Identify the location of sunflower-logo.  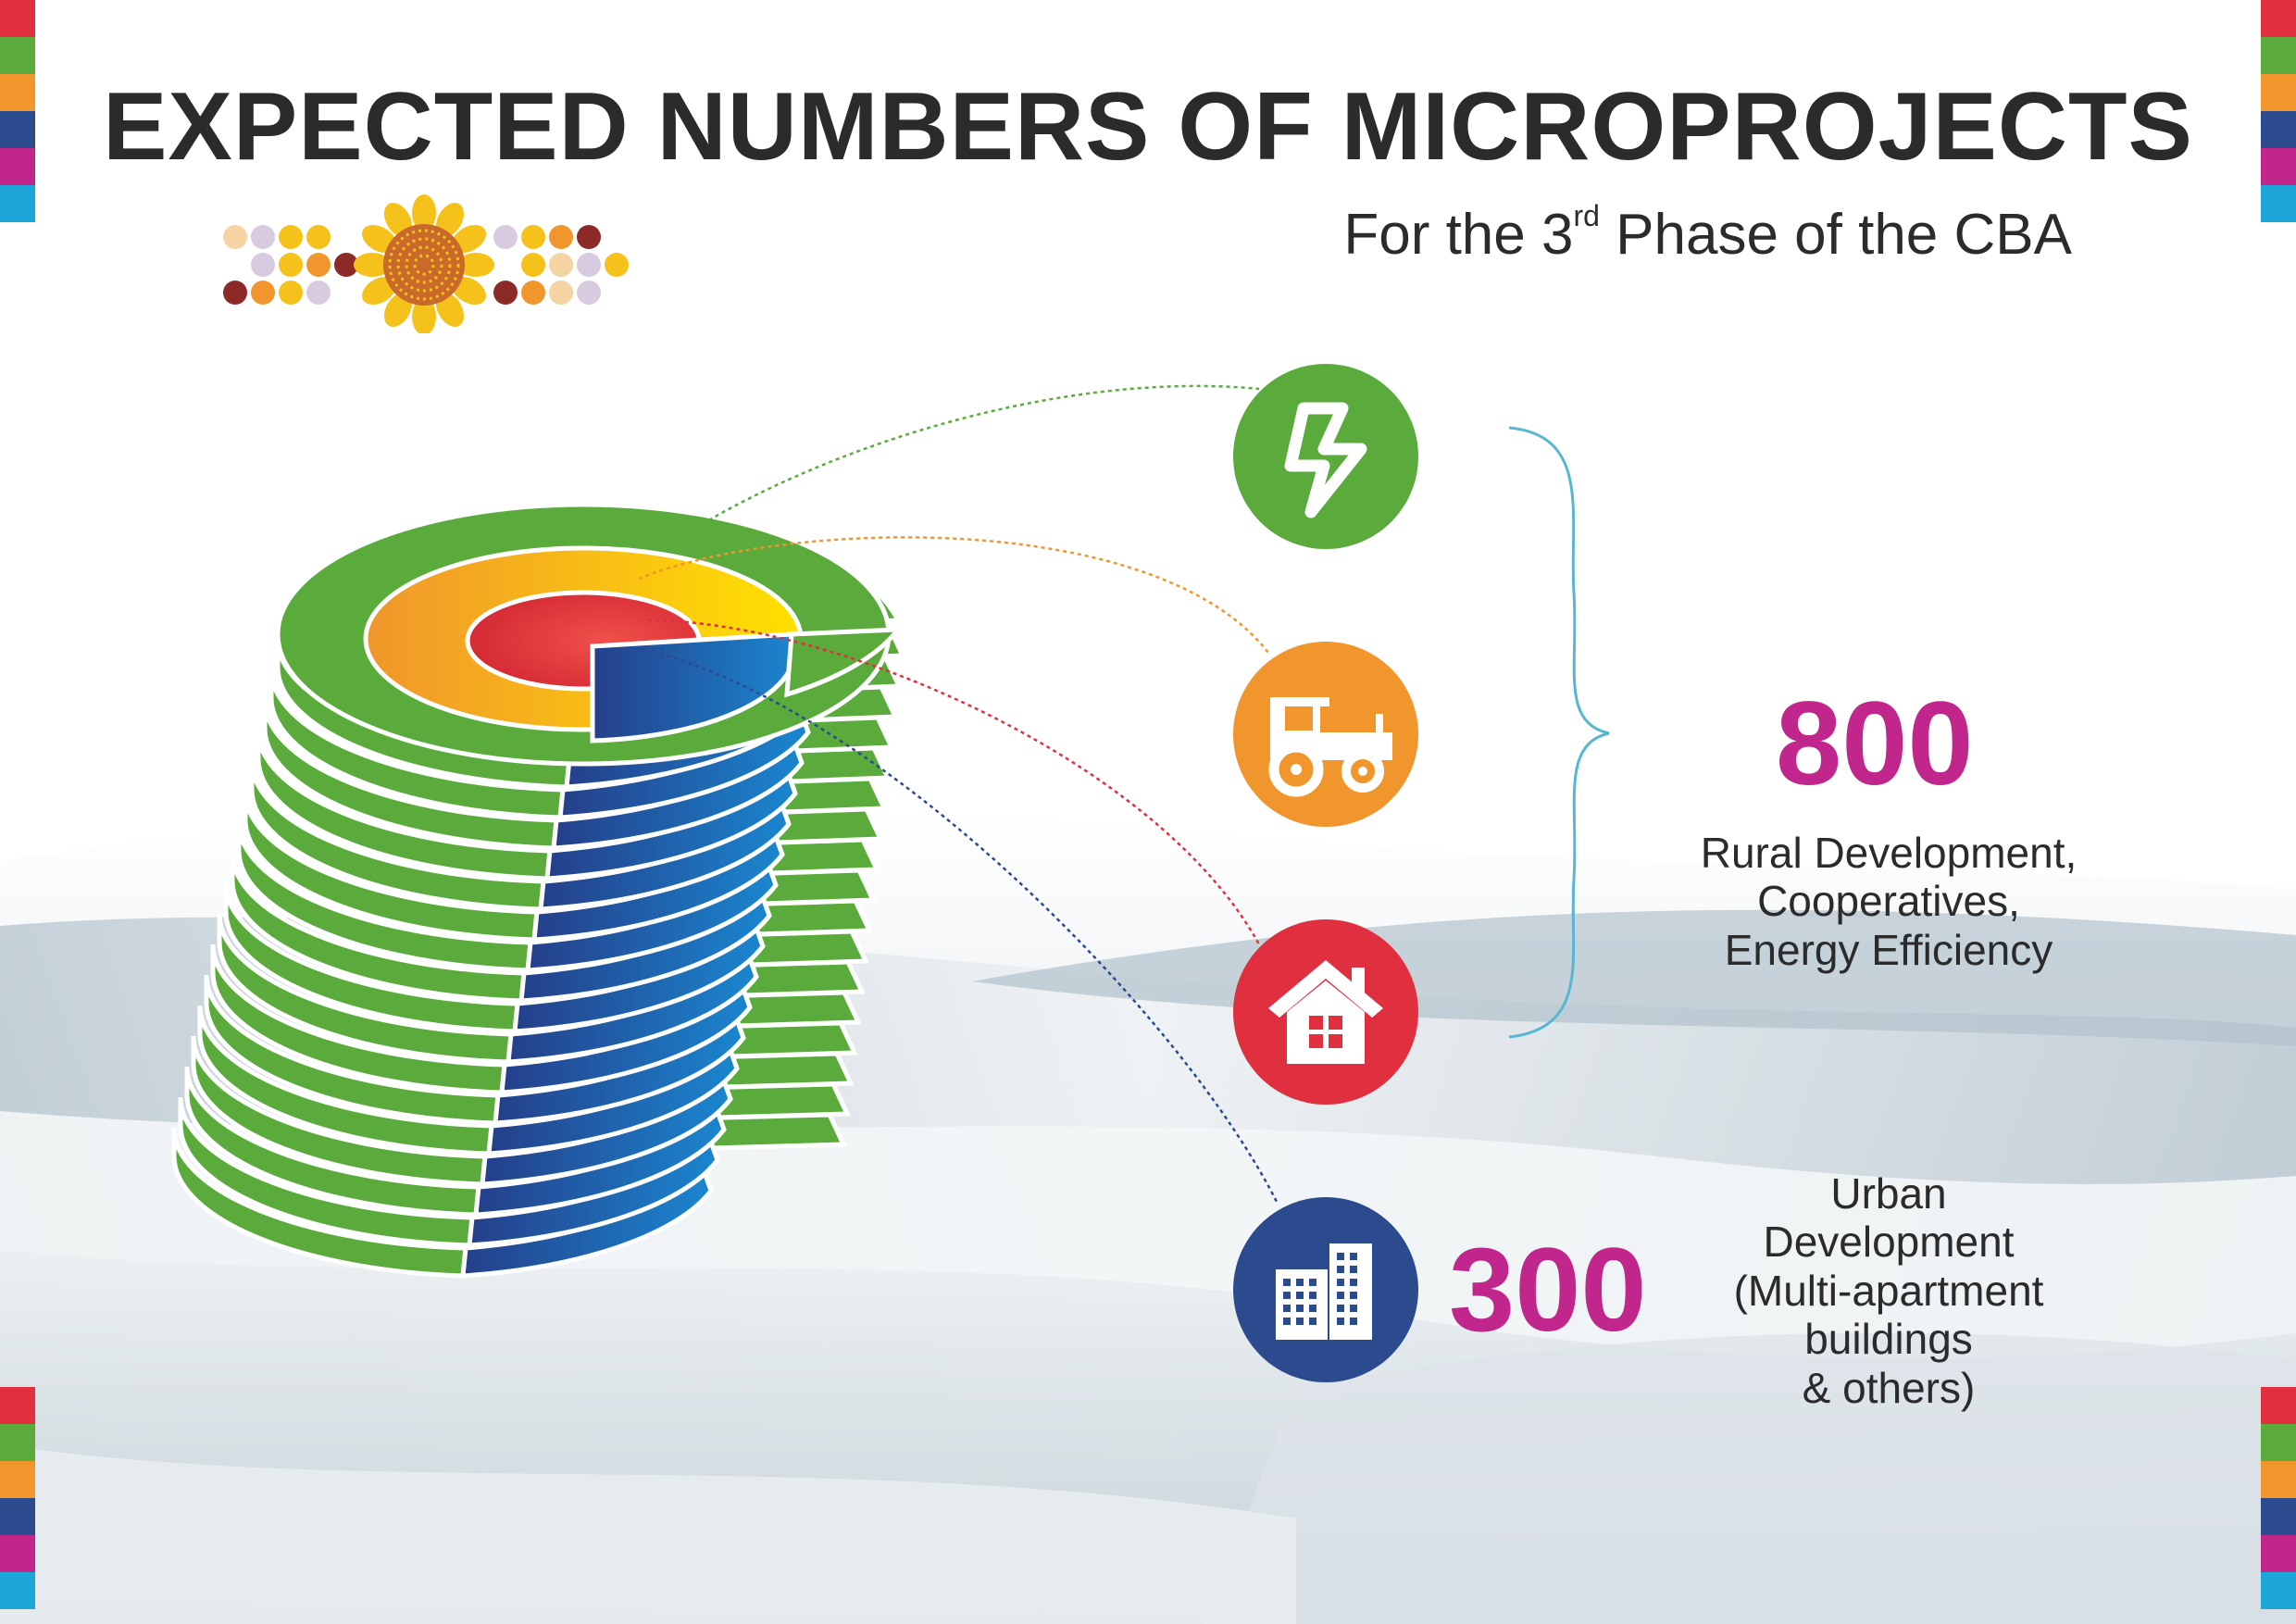
(426, 263).